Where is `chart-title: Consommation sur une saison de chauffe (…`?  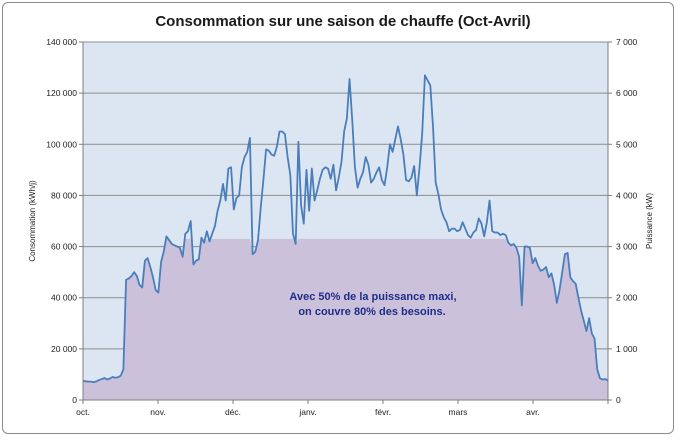
chart-title: Consommation sur une saison de chauffe (… is located at coordinates (342, 21).